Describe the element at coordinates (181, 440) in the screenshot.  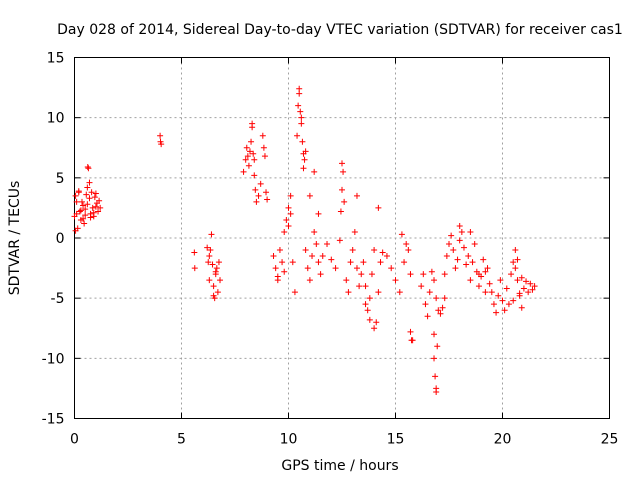
I see `x-tick-label: 5` at that location.